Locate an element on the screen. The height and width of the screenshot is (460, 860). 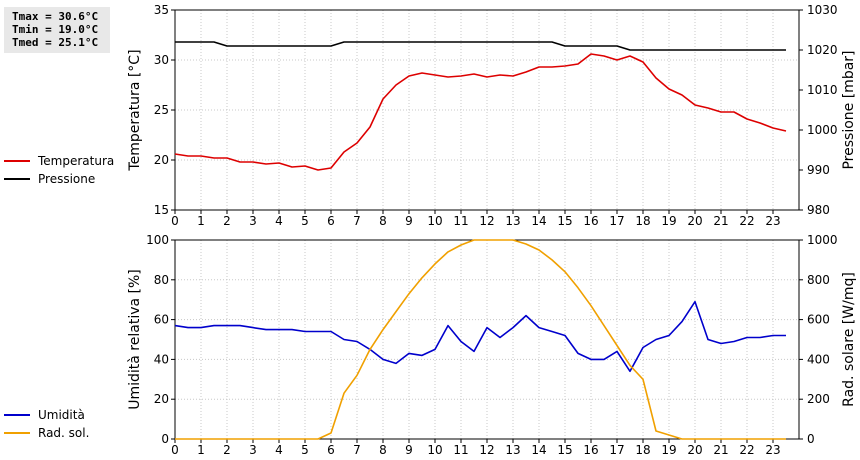
panel2-y2-tick-label: 0 is located at coordinates (811, 439).